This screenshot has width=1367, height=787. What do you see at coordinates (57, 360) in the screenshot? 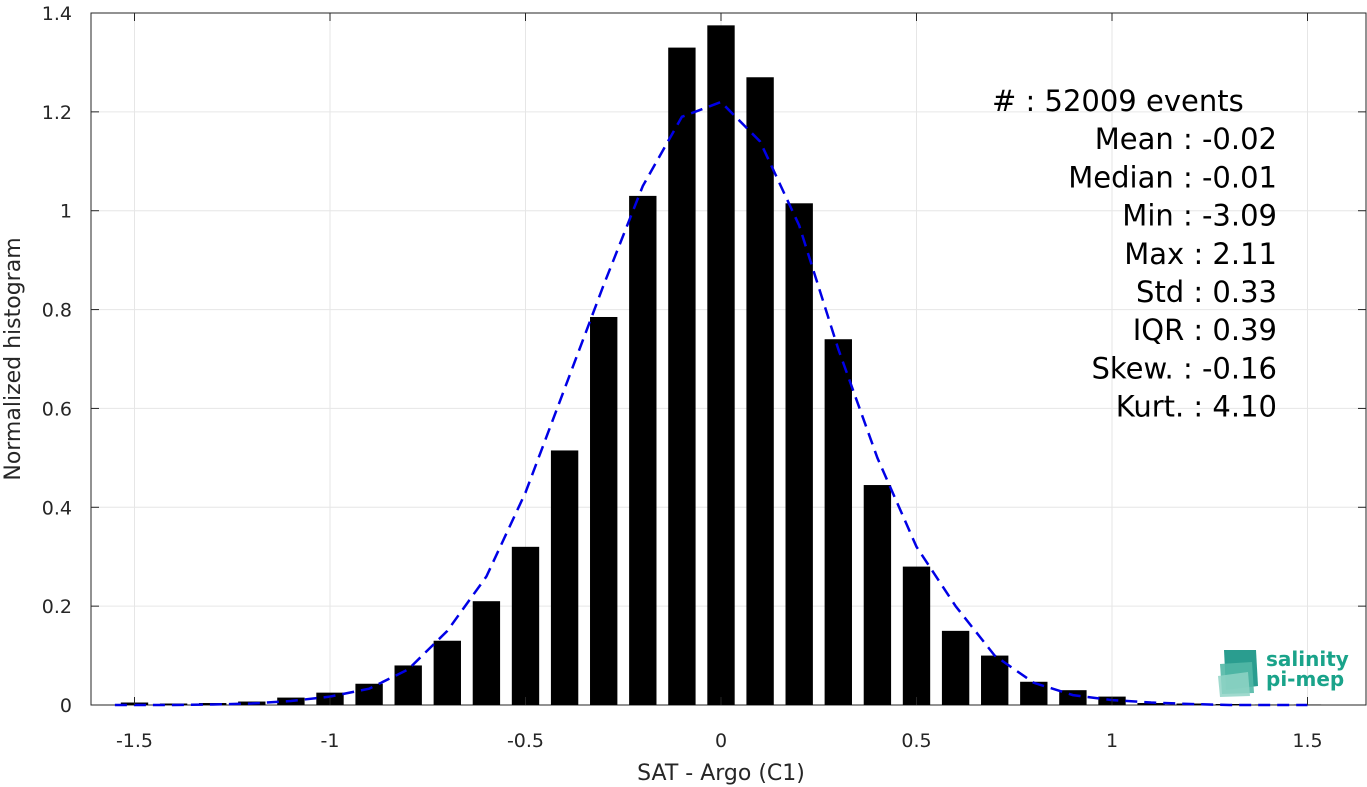
I see `y-tick-labels: 0 0.2 0.4 0.6 0.8 1 1.2 1.4` at bounding box center [57, 360].